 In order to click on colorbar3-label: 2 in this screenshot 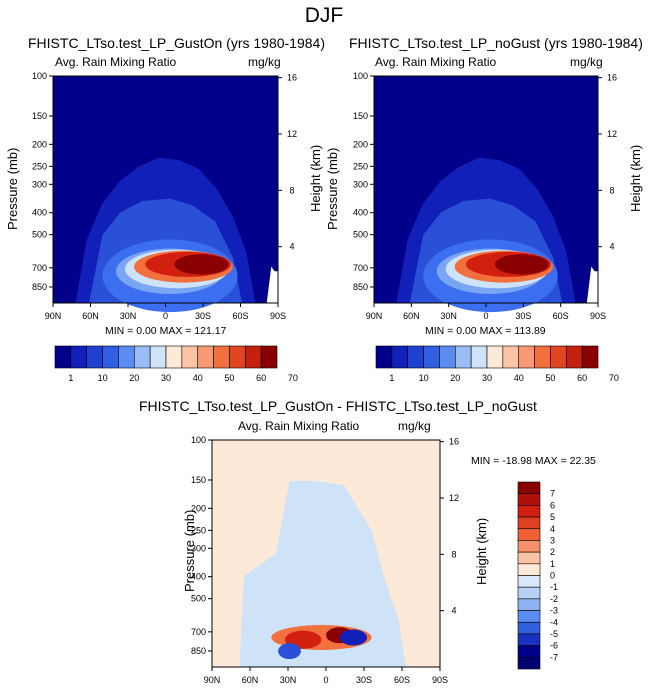, I will do `click(552, 552)`.